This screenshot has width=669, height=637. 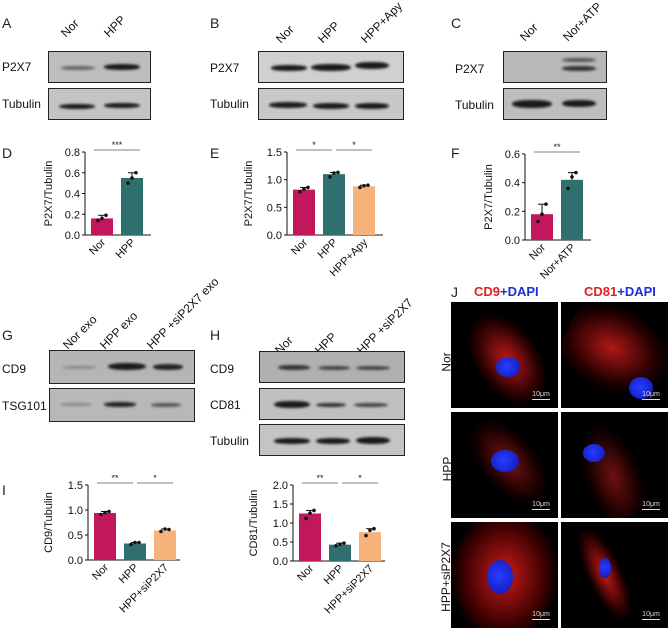 I want to click on micrograph-nor-cd81: 10μm, so click(x=614, y=355).